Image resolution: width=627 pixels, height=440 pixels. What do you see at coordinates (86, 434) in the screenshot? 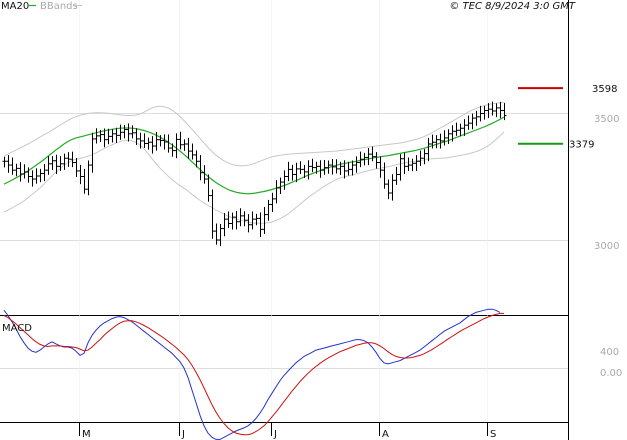
I see `date-tick-label: M` at bounding box center [86, 434].